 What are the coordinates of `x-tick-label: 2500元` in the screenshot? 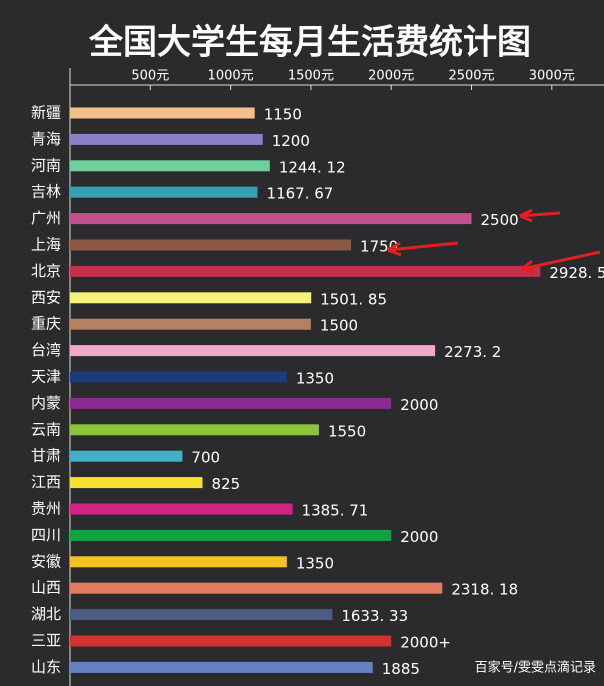 It's located at (471, 76).